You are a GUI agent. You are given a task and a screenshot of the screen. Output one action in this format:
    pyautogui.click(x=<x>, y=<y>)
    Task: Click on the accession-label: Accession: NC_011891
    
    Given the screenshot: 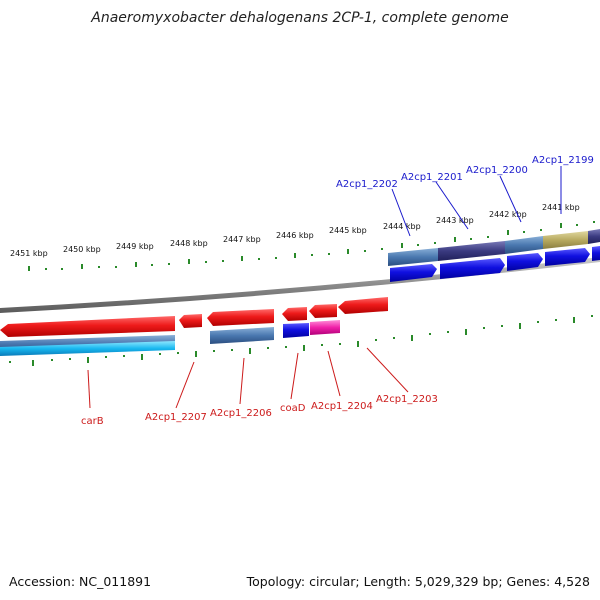 What is the action you would take?
    pyautogui.click(x=80, y=581)
    